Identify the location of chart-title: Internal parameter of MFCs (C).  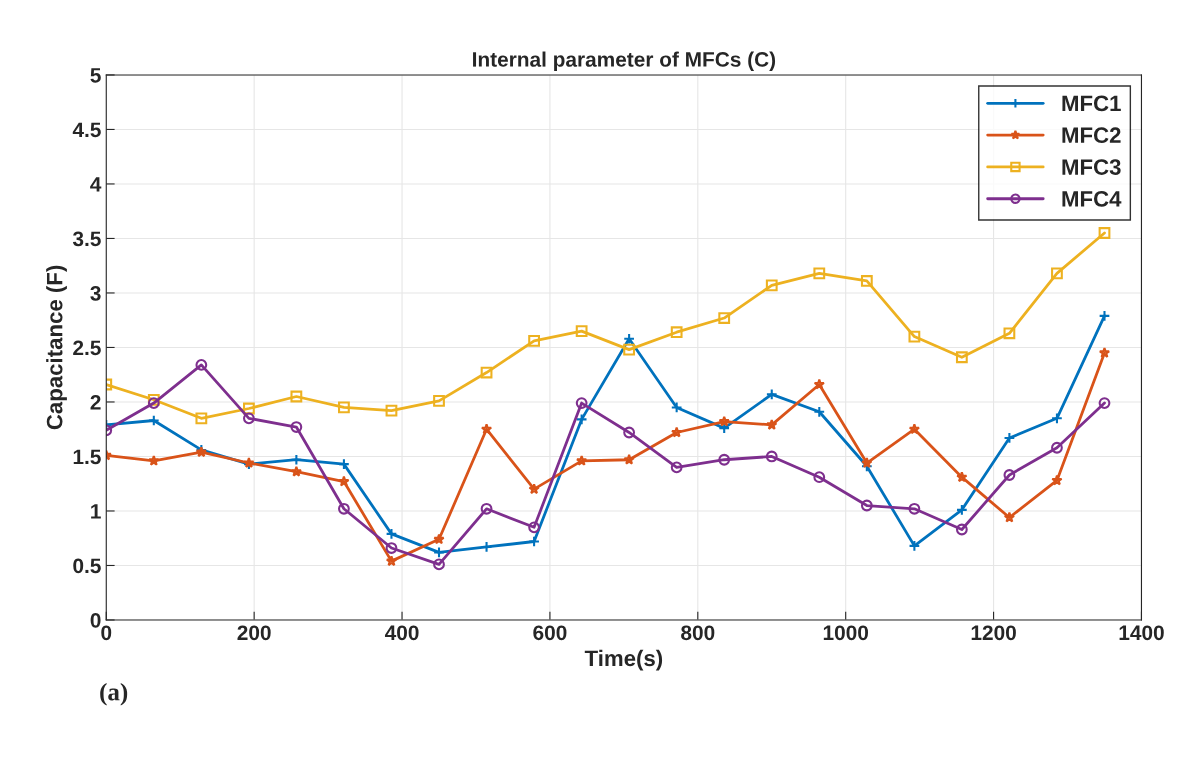
(624, 61).